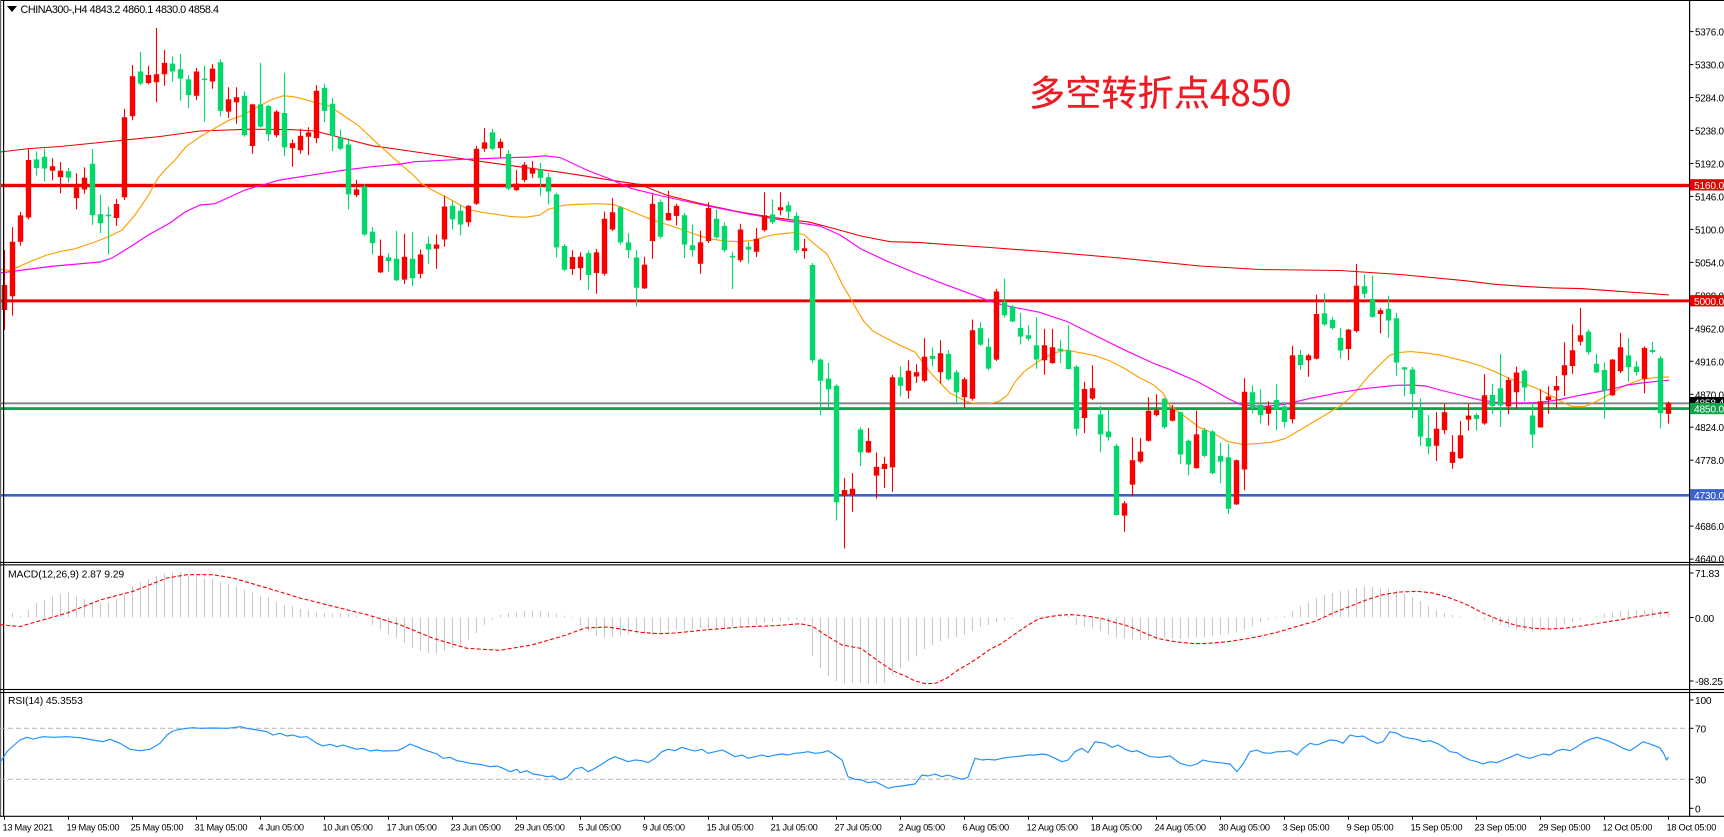 This screenshot has height=837, width=1724. What do you see at coordinates (1692, 828) in the screenshot?
I see `svg-text: 18 Oct 05:00` at bounding box center [1692, 828].